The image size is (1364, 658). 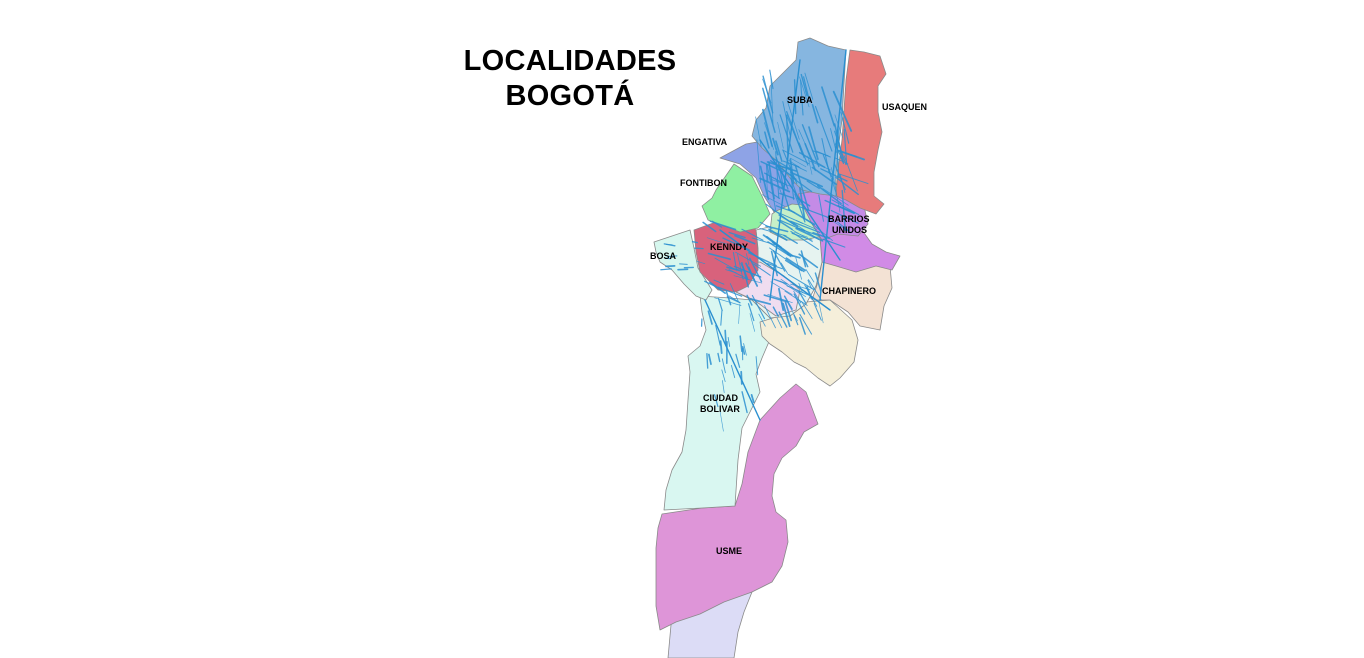 I want to click on map-title: LOCALIDADES BOGOTÁ, so click(x=570, y=79).